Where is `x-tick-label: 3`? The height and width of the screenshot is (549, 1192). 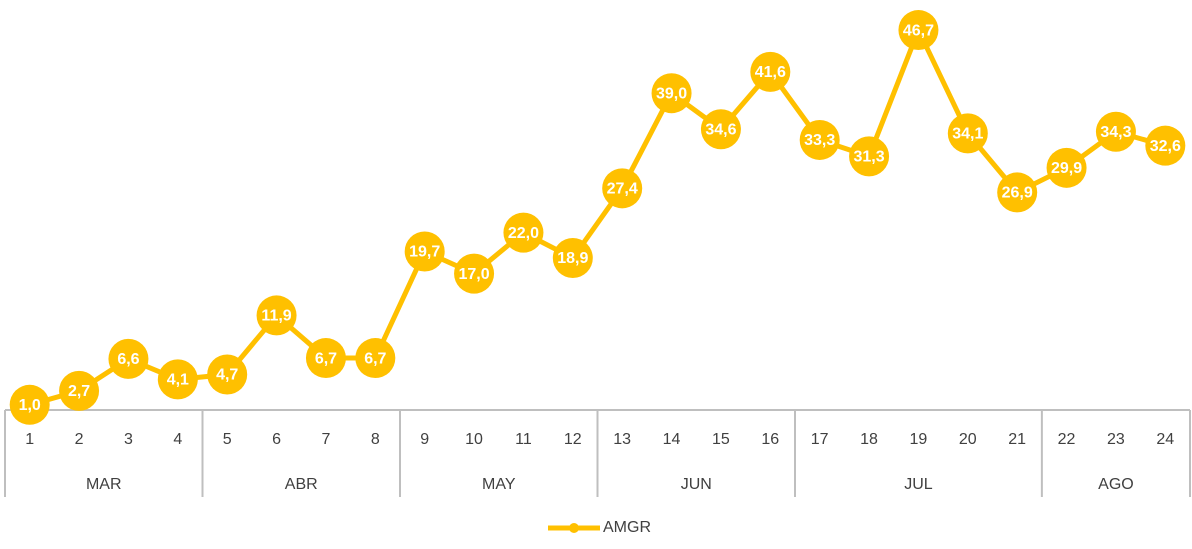 x-tick-label: 3 is located at coordinates (128, 439).